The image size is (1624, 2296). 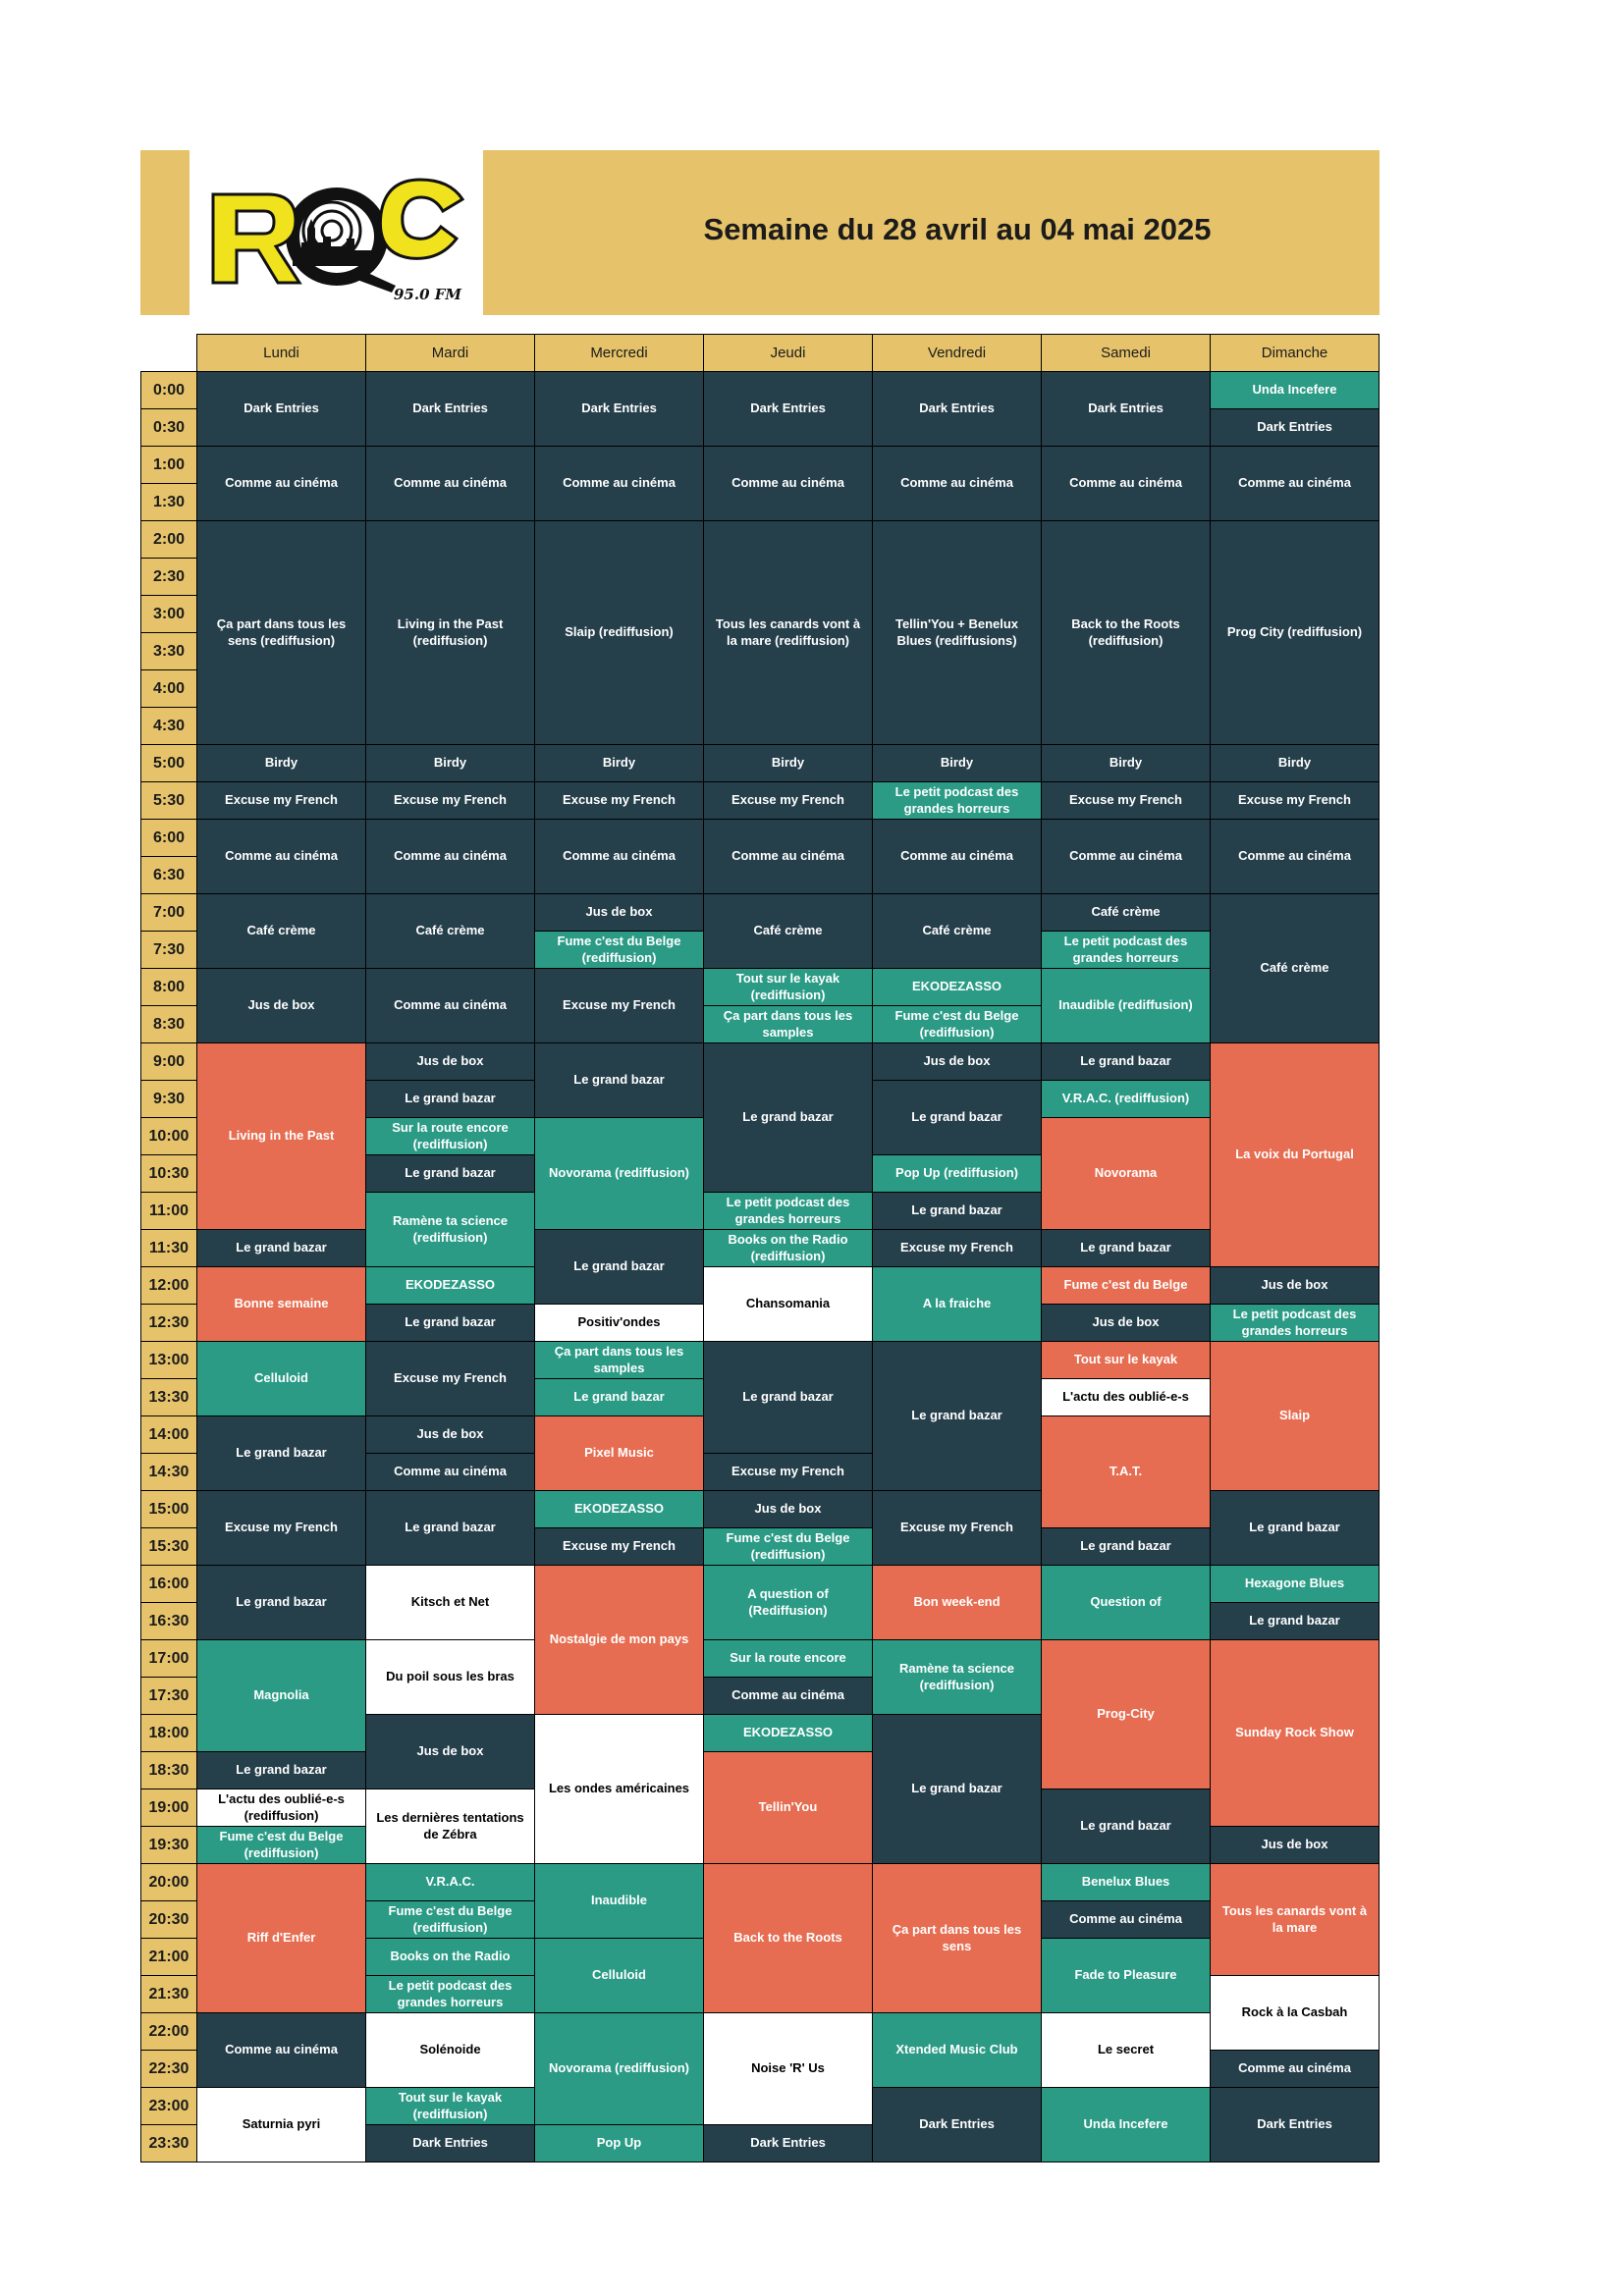 I want to click on program-slot: Kitsch et Net, so click(x=450, y=1603).